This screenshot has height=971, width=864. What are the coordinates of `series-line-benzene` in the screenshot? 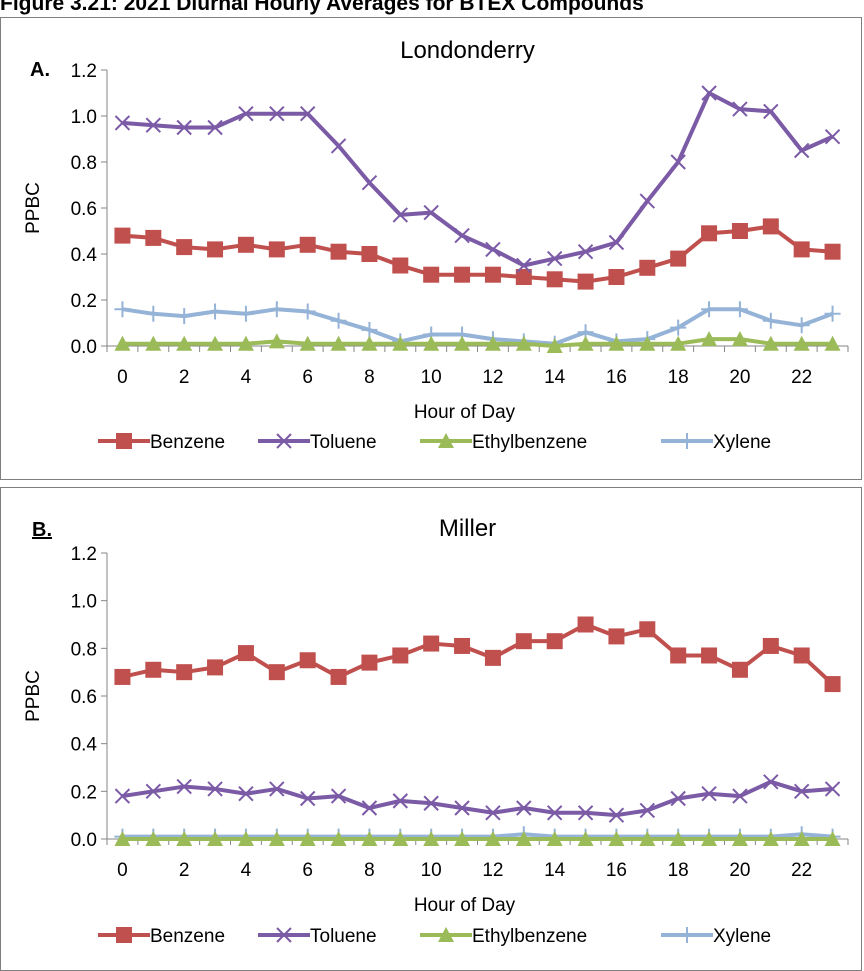 It's located at (477, 654).